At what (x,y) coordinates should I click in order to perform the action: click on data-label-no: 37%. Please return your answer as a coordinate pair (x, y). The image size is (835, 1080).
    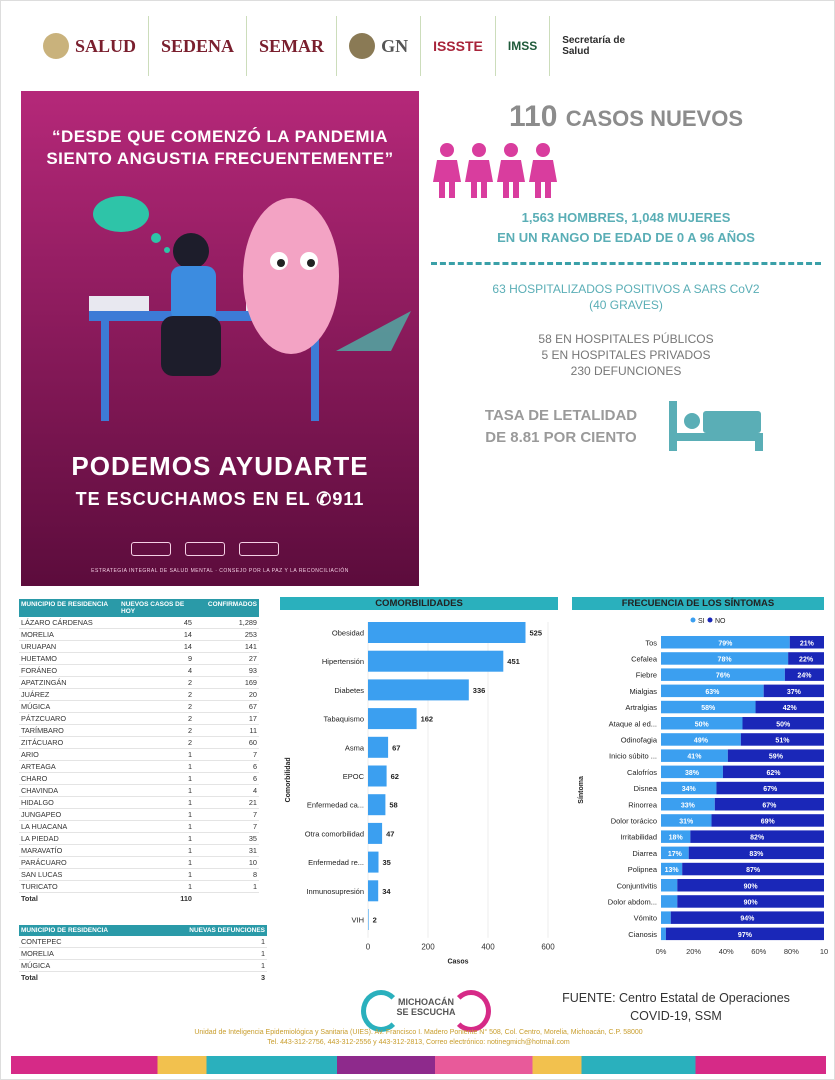
    Looking at the image, I should click on (794, 692).